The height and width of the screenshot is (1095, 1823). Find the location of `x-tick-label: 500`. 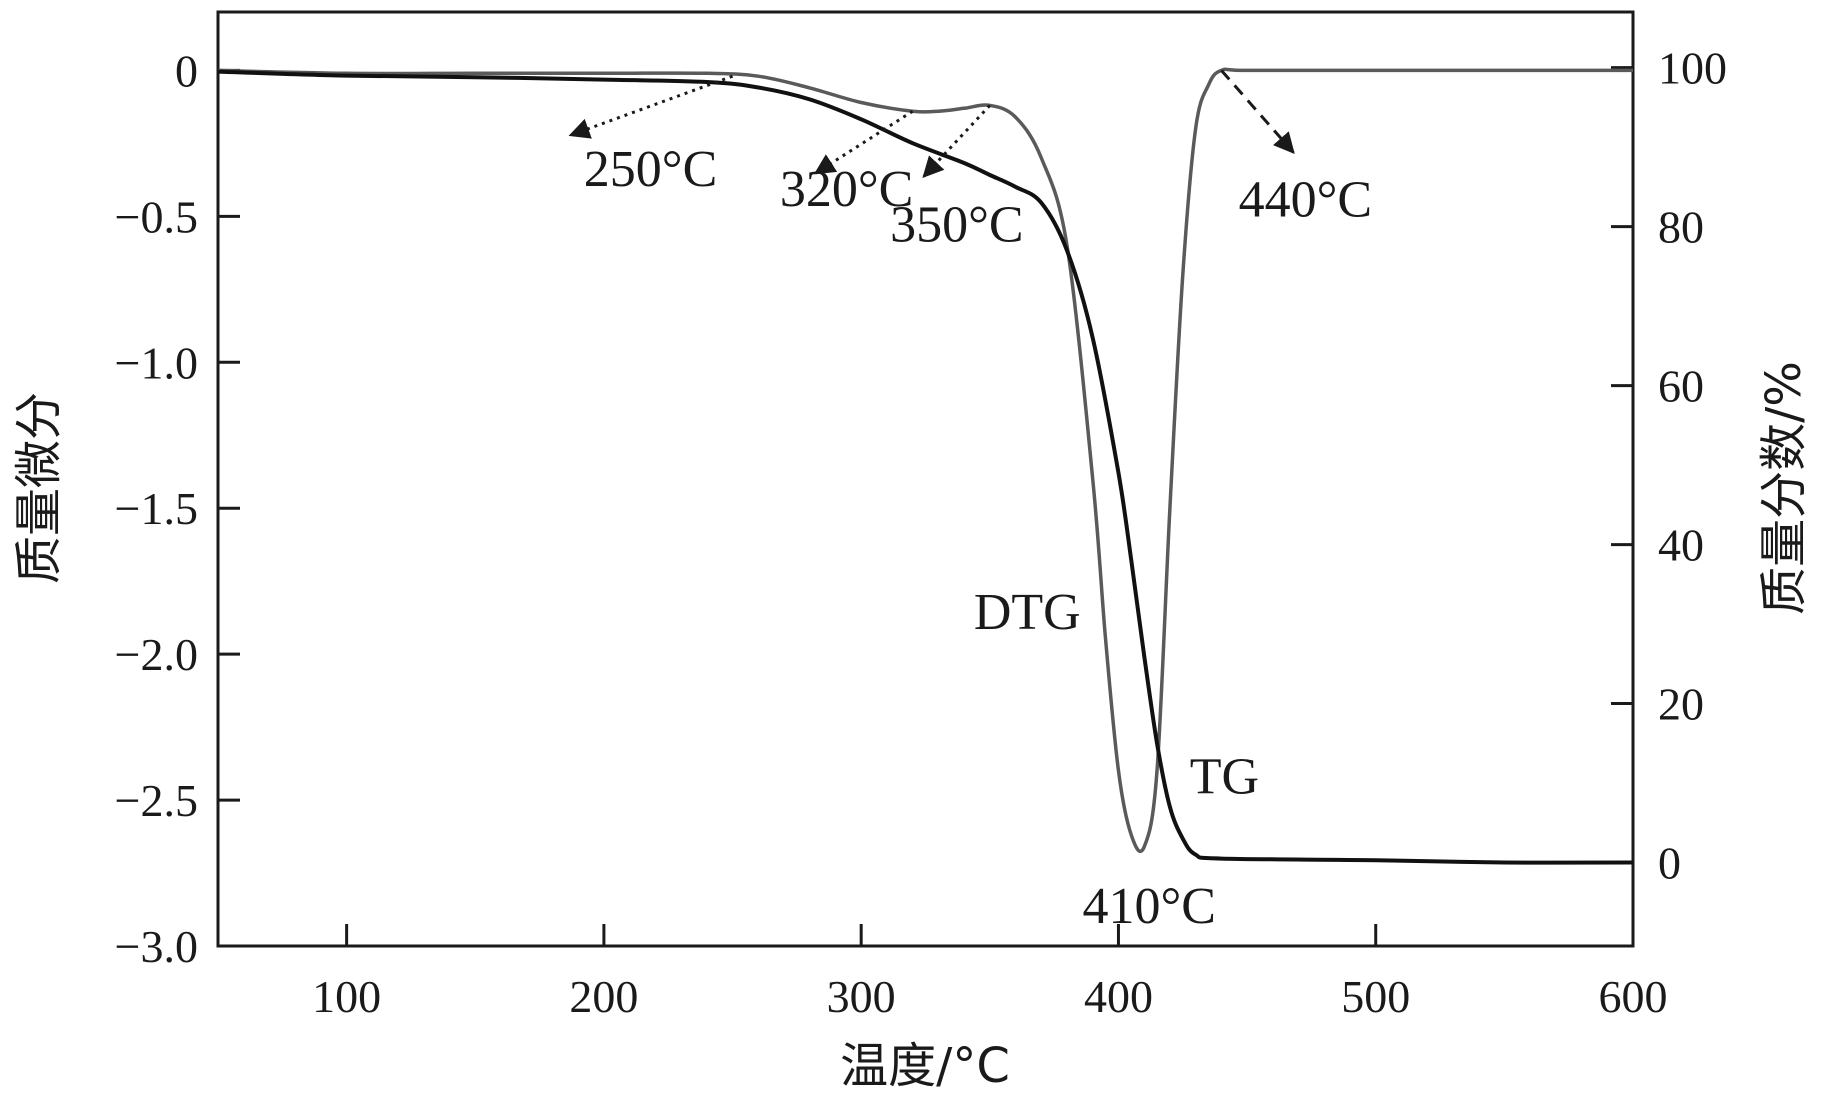

x-tick-label: 500 is located at coordinates (1375, 996).